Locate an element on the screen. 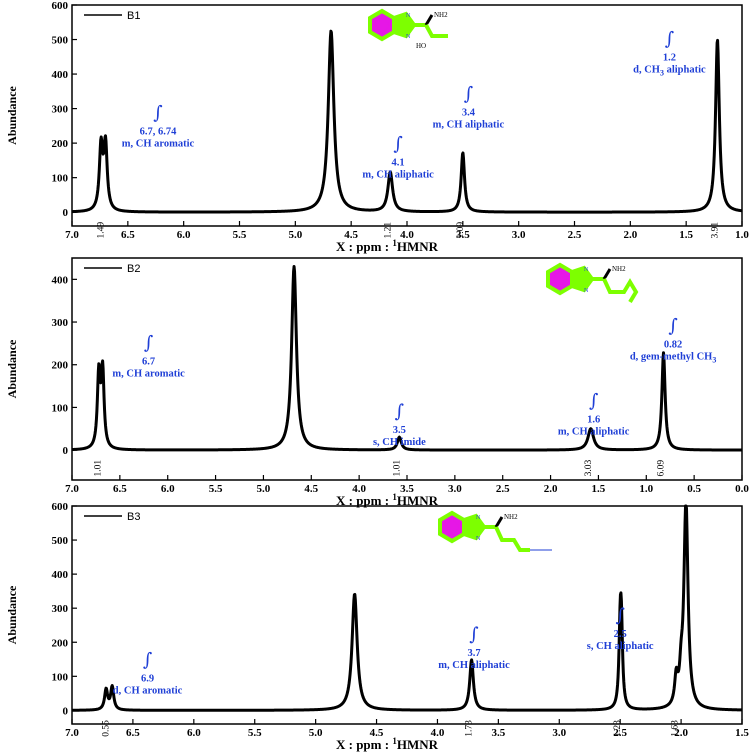  integral-value: 1.49 is located at coordinates (101, 230).